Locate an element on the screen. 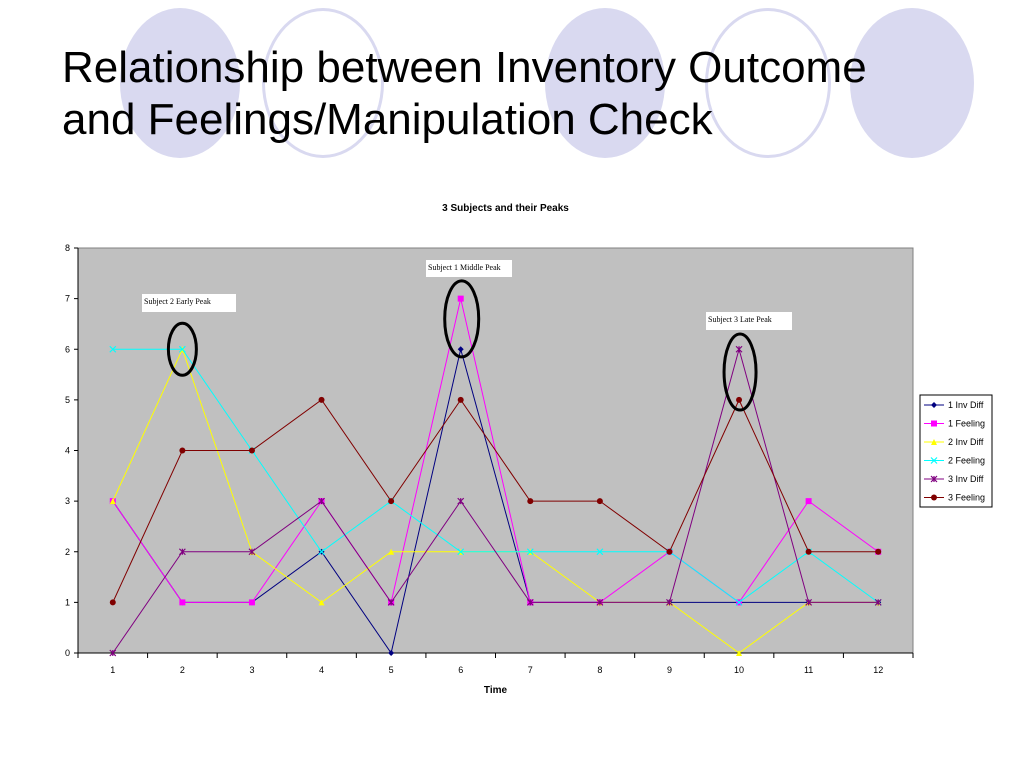 Image resolution: width=1024 pixels, height=768 pixels. legend-marker-3-feeling is located at coordinates (934, 497).